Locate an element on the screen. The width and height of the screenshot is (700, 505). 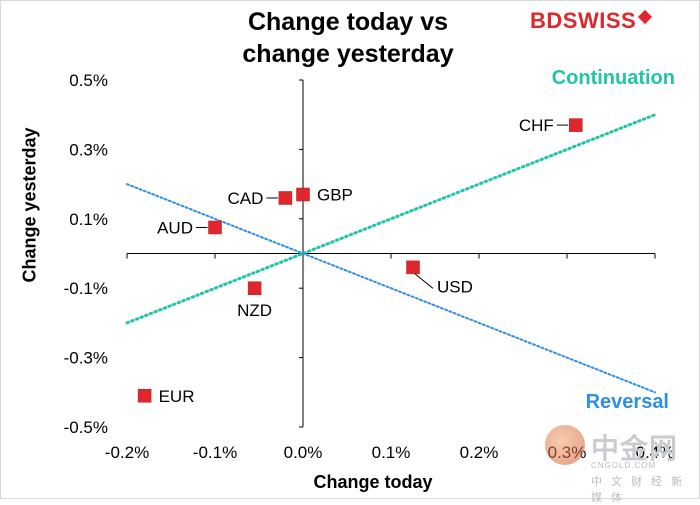
y-tick-label: -0.5% is located at coordinates (86, 427).